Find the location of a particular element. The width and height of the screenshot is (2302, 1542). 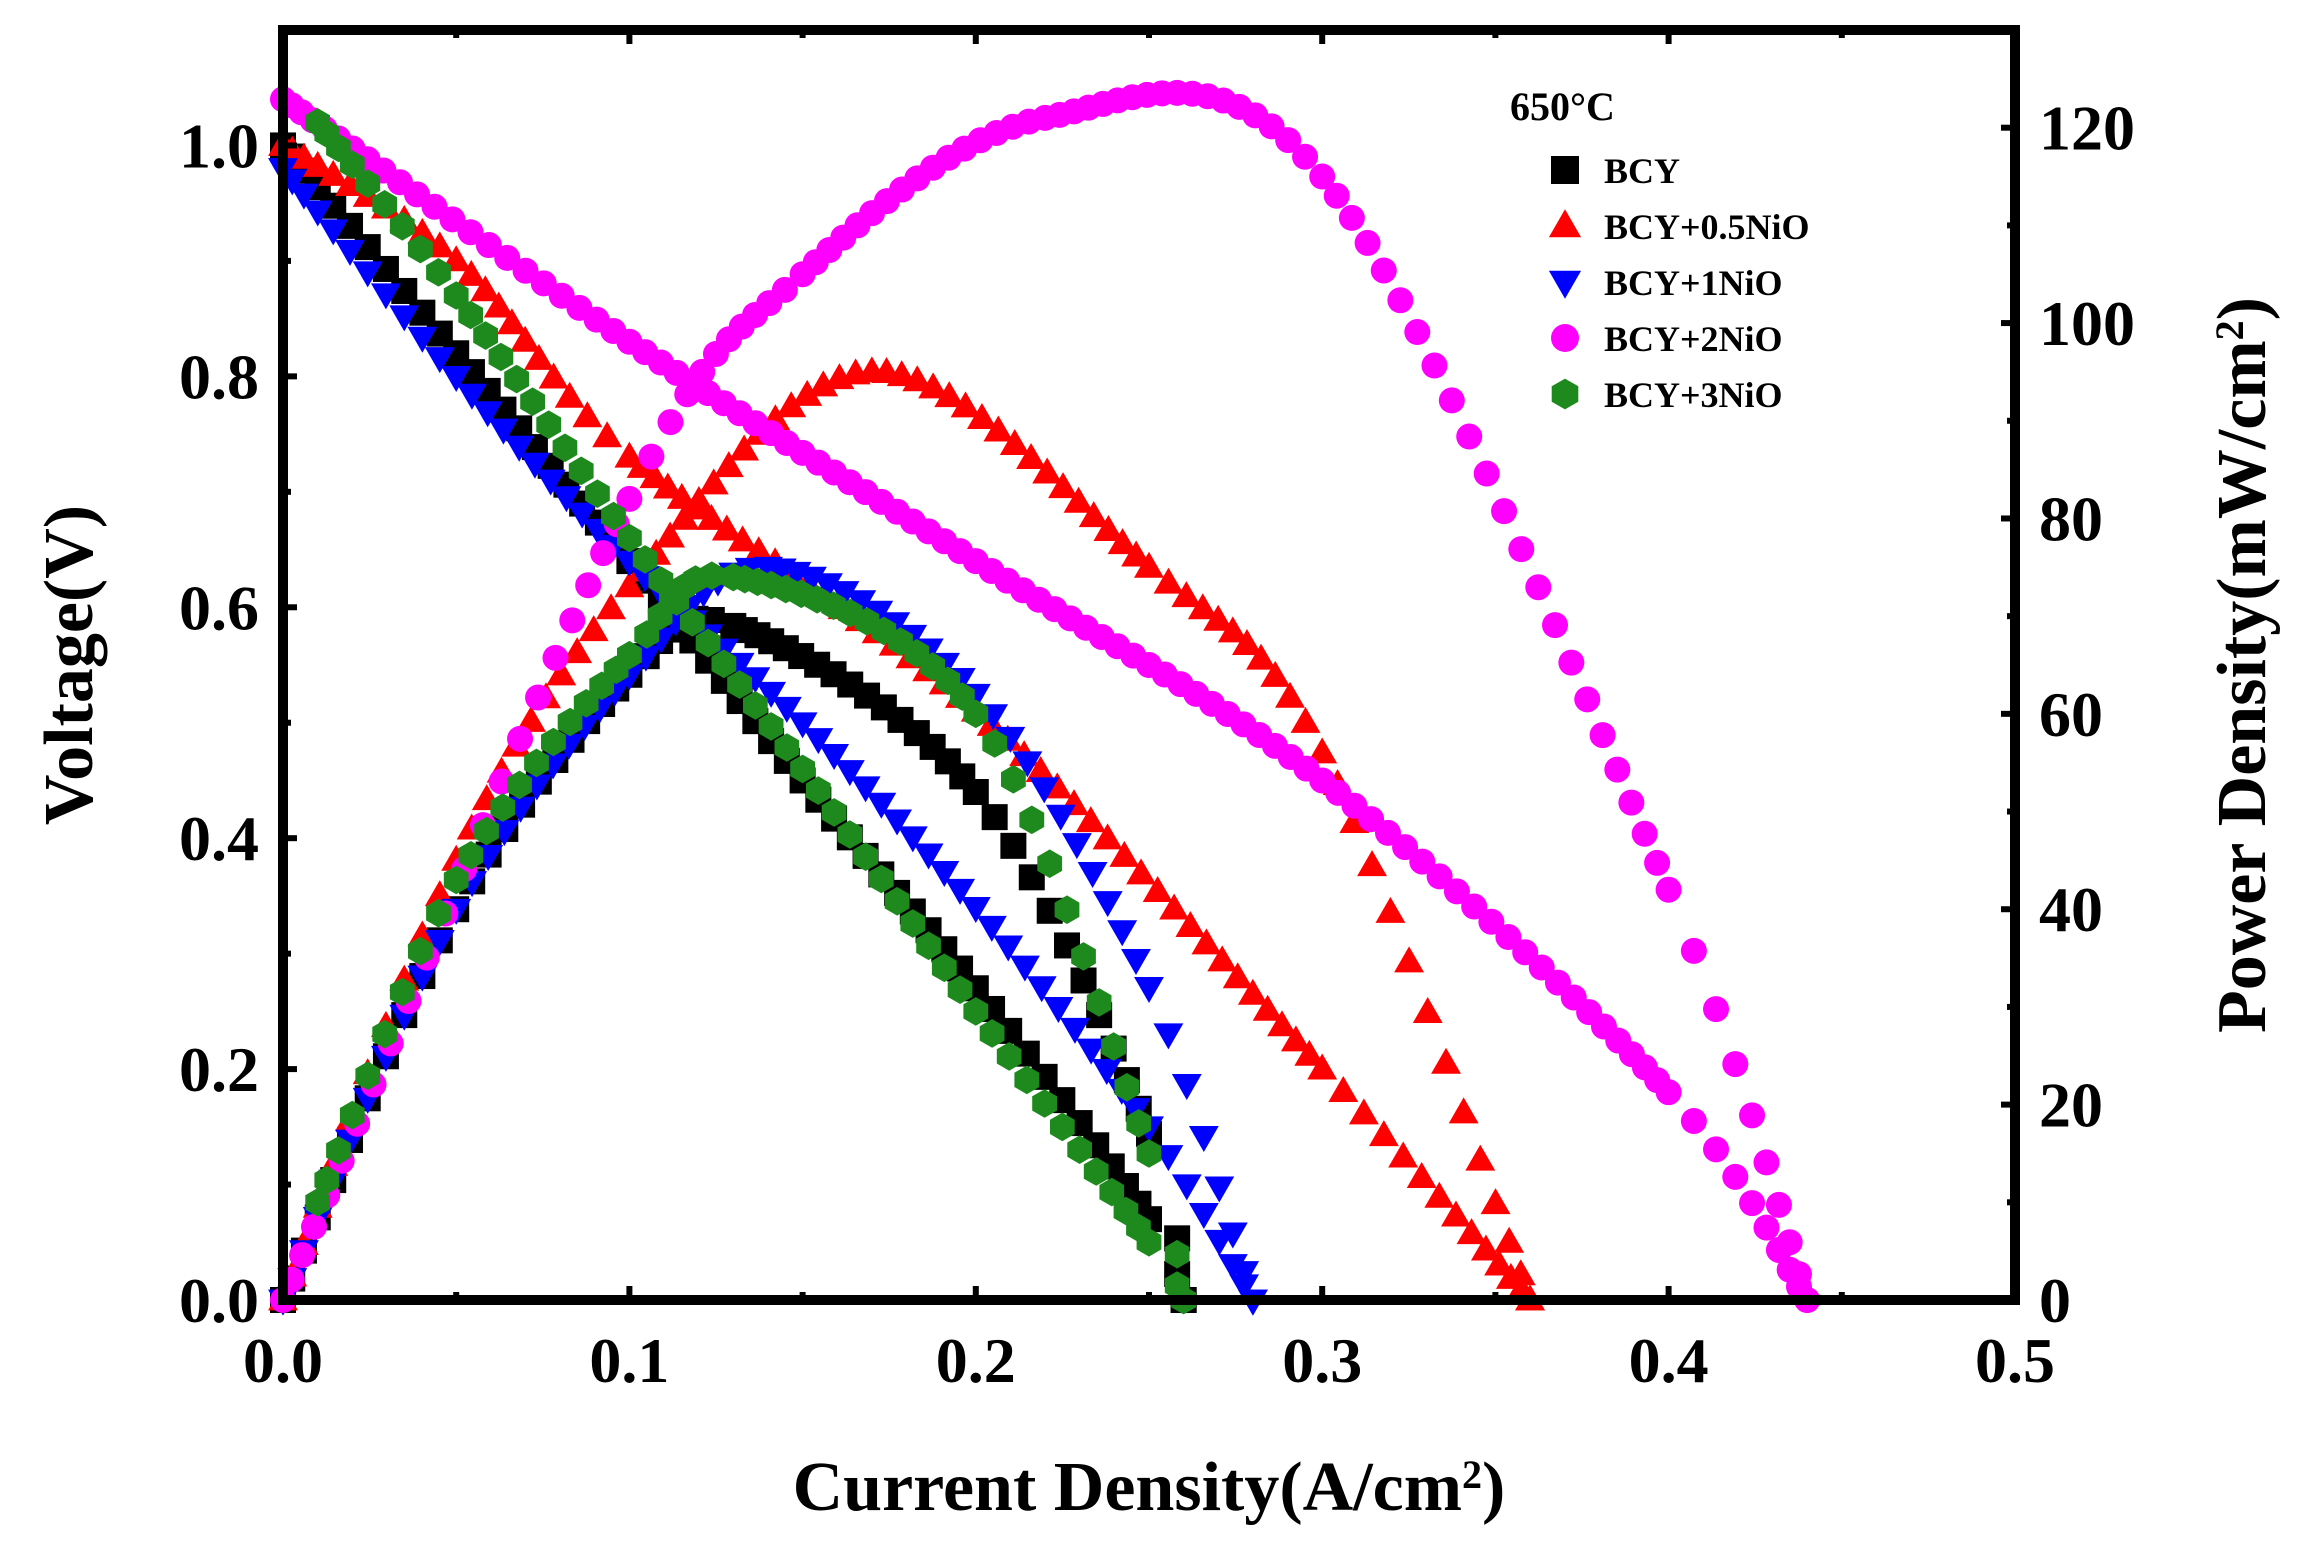

y2-tick-label: 40 is located at coordinates (2071, 909).